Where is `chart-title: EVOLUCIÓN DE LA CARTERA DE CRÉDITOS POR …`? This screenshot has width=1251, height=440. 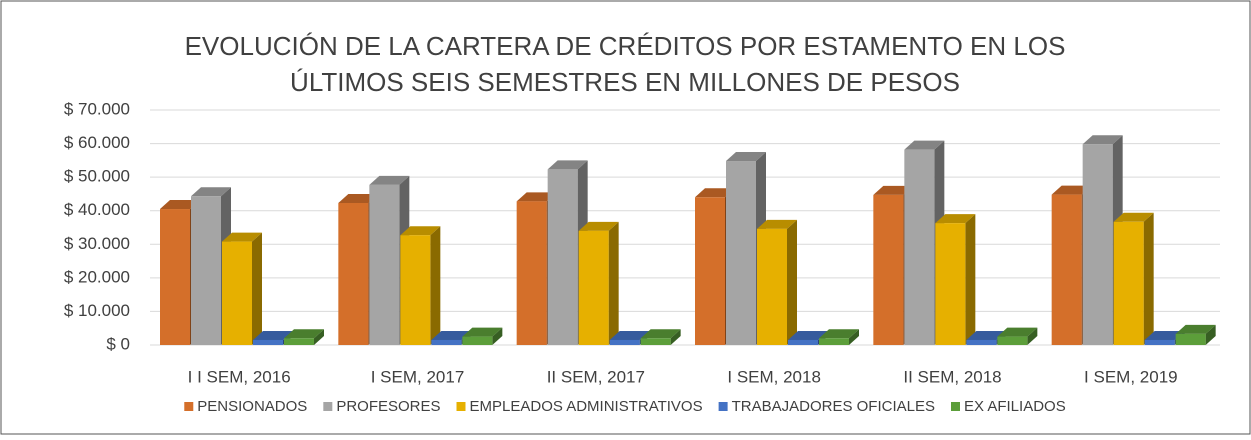
chart-title: EVOLUCIÓN DE LA CARTERA DE CRÉDITOS POR … is located at coordinates (625, 46).